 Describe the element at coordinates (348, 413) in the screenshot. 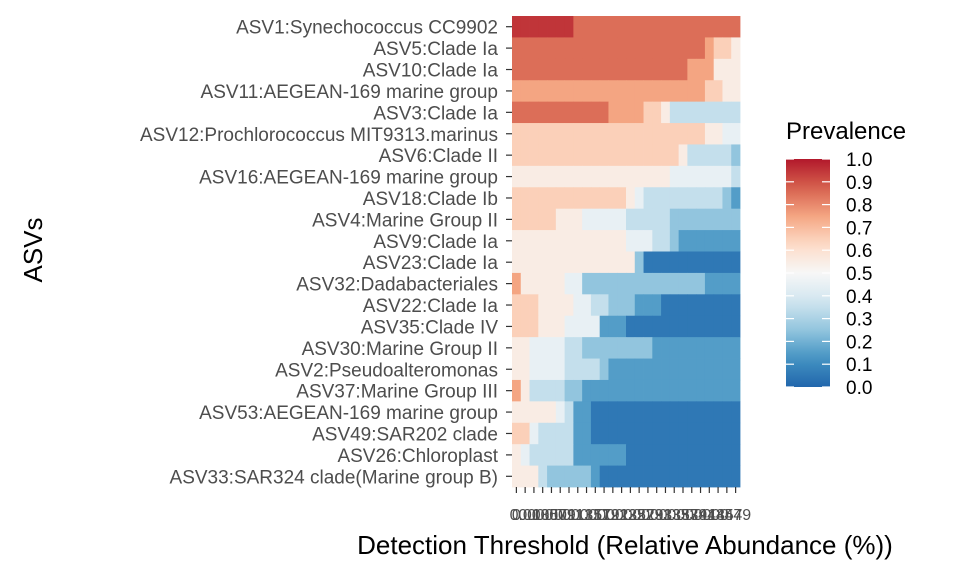

I see `y-tick-label: ASV53:AEGEAN-169 marine group` at that location.